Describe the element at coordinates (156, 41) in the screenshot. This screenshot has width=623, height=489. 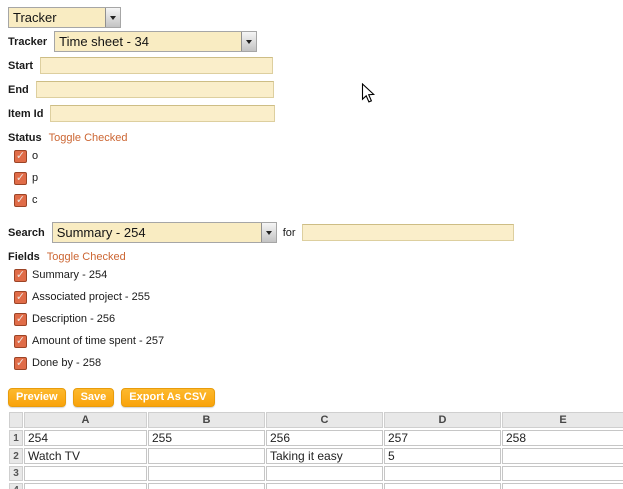
I see `tracker-select: Time sheet - 34` at that location.